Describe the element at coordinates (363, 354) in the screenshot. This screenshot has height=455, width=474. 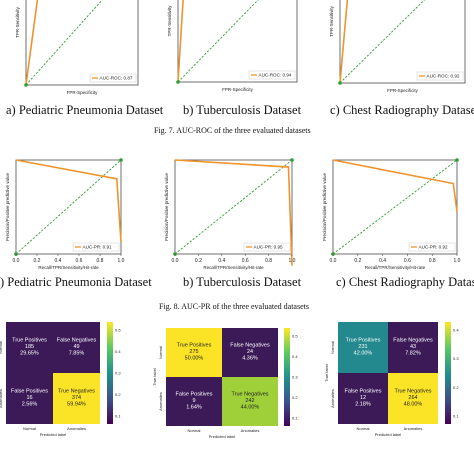
I see `cm-cell-percent: 42.00%` at that location.